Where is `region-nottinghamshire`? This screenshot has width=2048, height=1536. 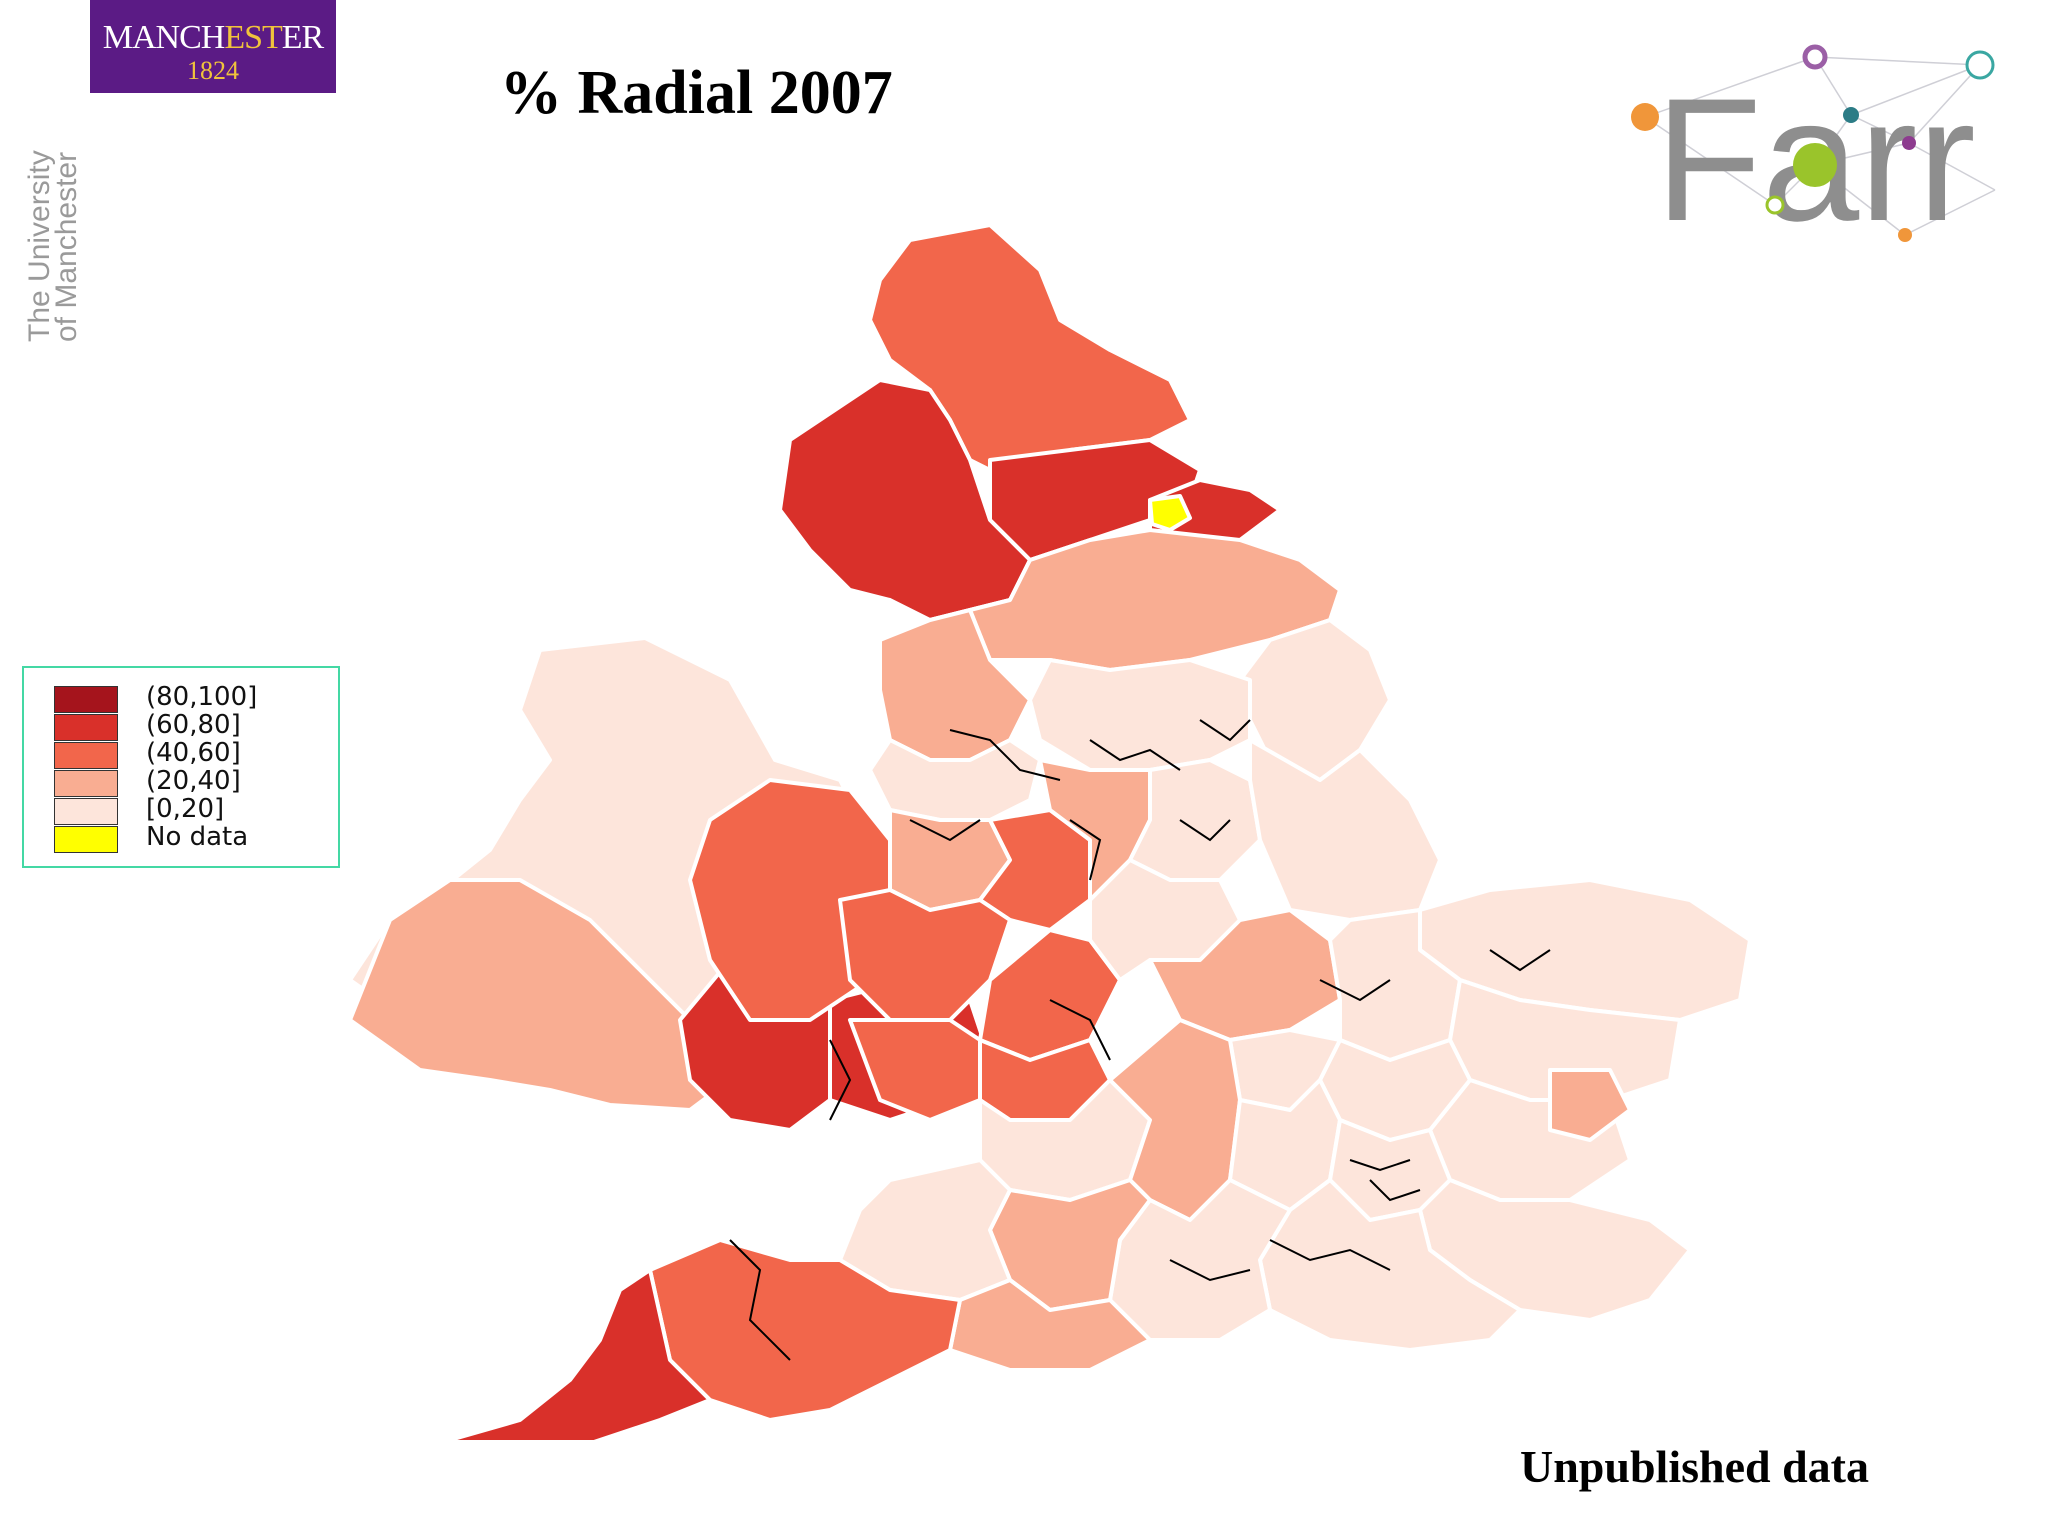
region-nottinghamshire is located at coordinates (1195, 820).